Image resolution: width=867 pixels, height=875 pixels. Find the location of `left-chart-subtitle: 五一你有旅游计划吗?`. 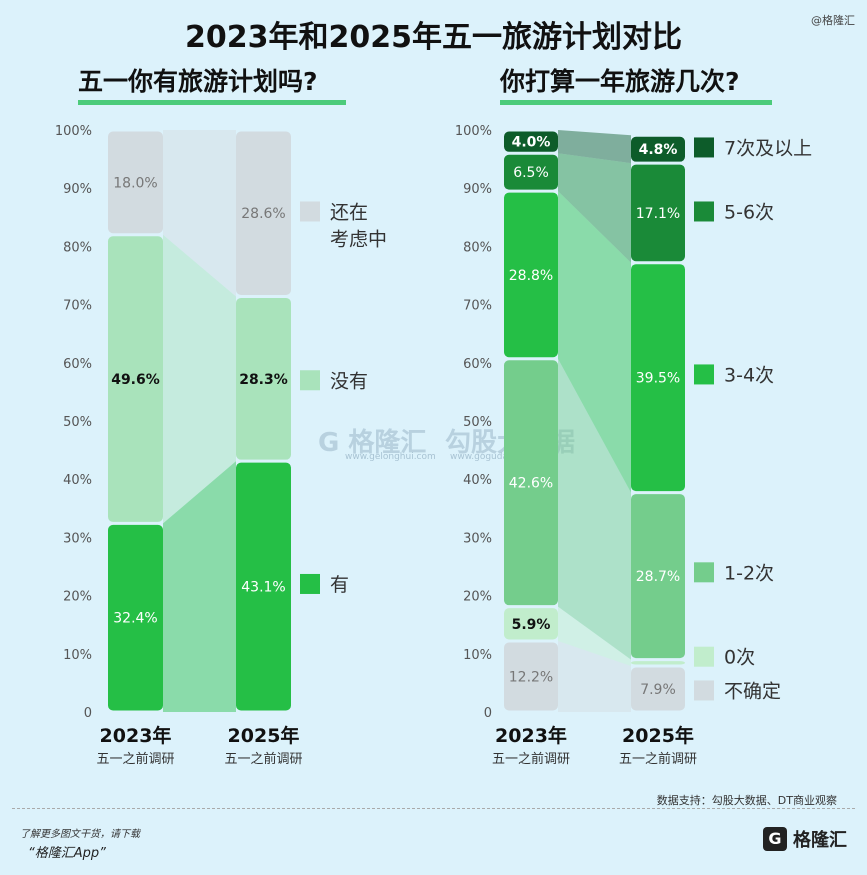

left-chart-subtitle: 五一你有旅游计划吗? is located at coordinates (198, 81).